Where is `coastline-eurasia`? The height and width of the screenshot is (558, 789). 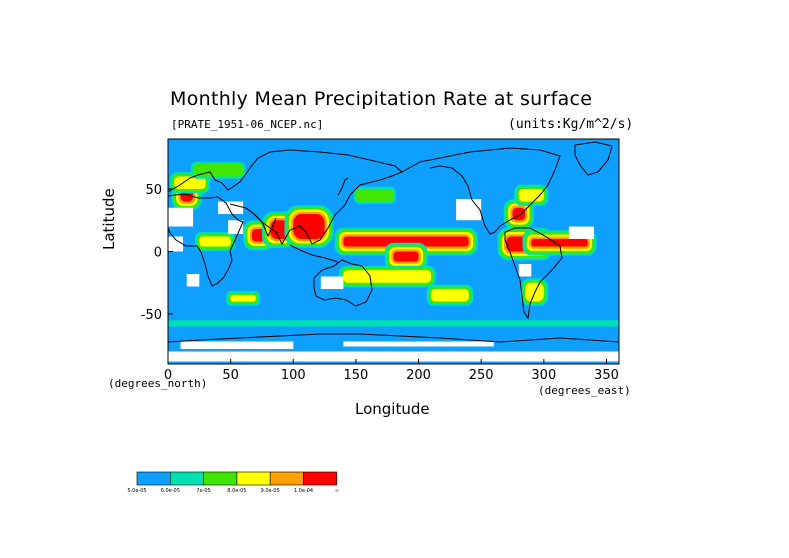 coastline-eurasia is located at coordinates (285, 197).